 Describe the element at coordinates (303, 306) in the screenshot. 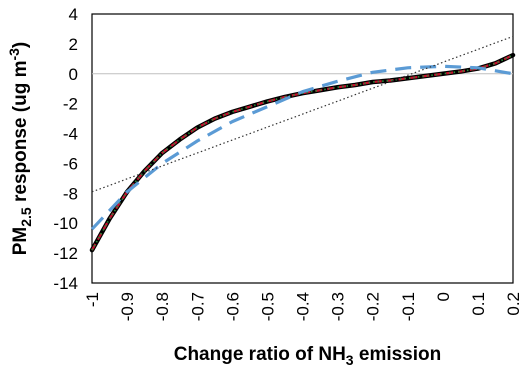

I see `x-tick-label: -0.4` at that location.